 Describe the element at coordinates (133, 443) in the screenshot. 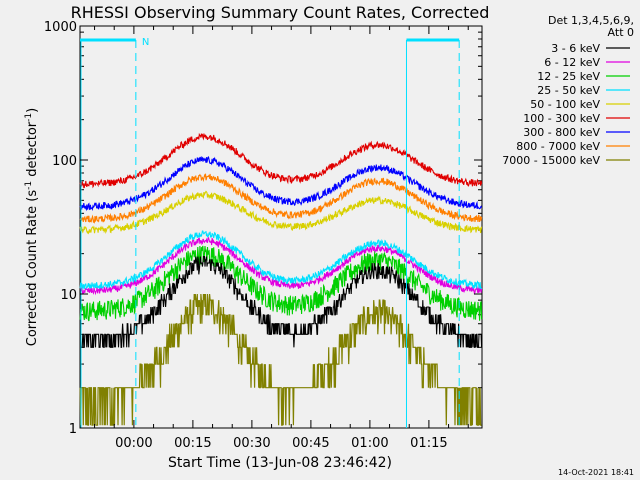

I see `x-tick-label: 00:00` at that location.